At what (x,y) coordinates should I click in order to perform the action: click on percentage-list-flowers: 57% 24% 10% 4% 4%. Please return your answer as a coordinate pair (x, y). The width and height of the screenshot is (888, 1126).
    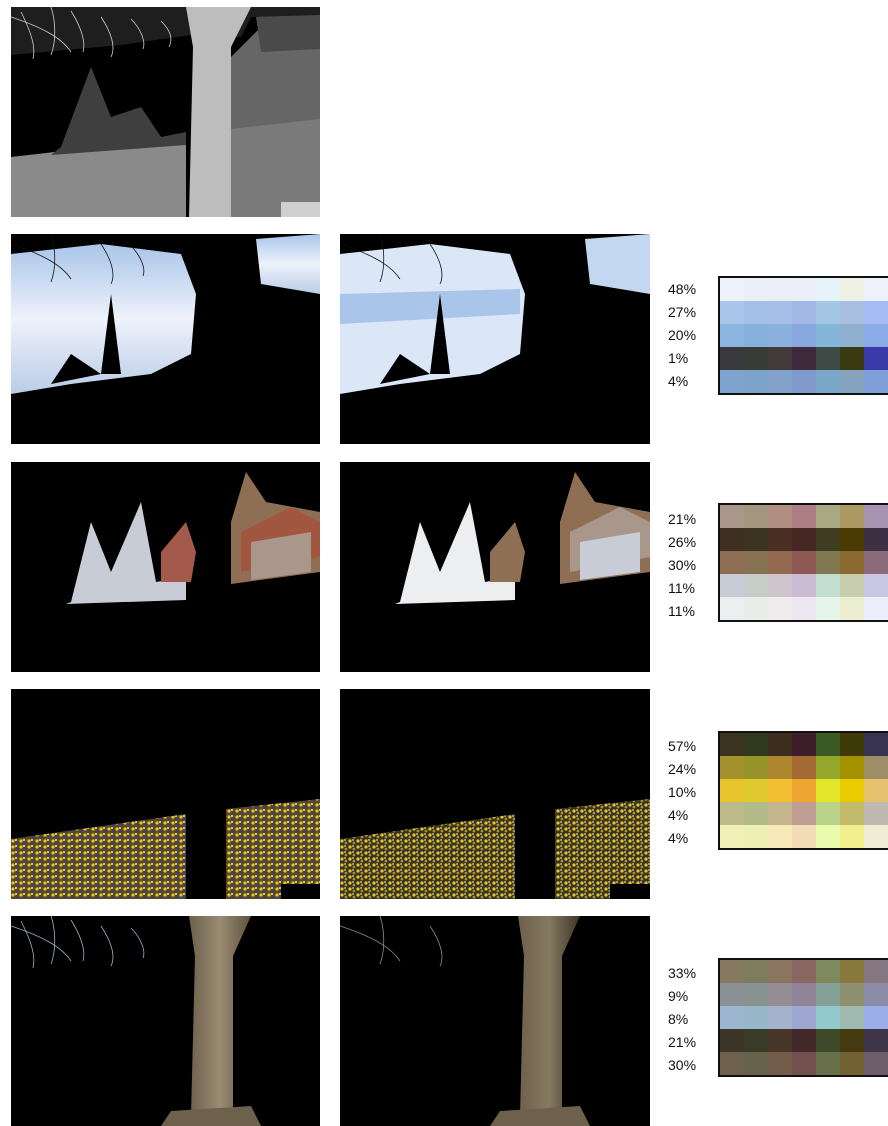
    Looking at the image, I should click on (682, 792).